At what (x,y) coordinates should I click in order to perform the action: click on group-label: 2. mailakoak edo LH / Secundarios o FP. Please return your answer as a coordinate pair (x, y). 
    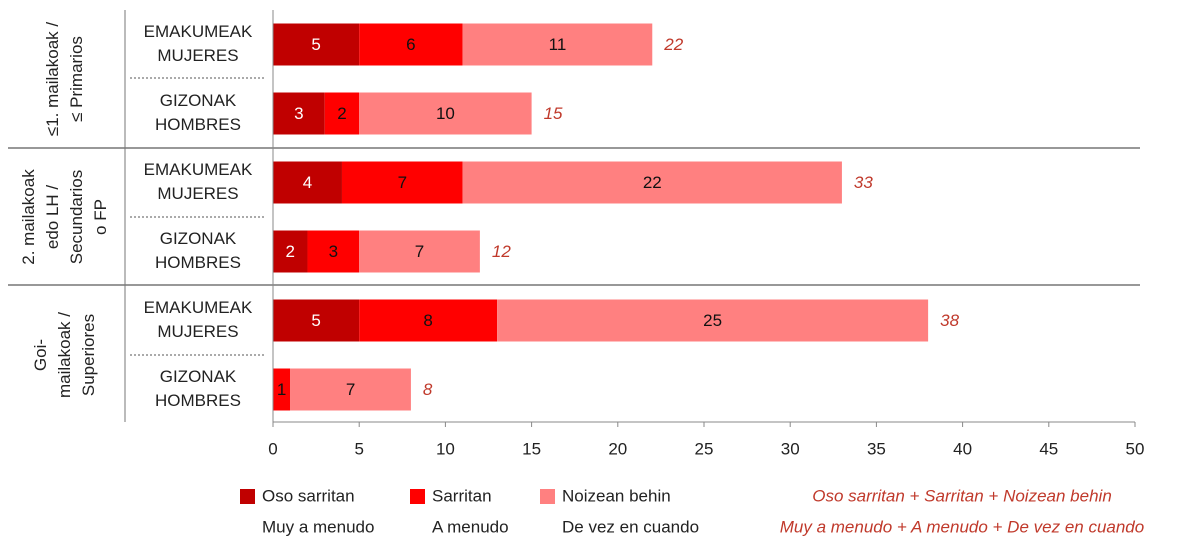
    Looking at the image, I should click on (64, 217).